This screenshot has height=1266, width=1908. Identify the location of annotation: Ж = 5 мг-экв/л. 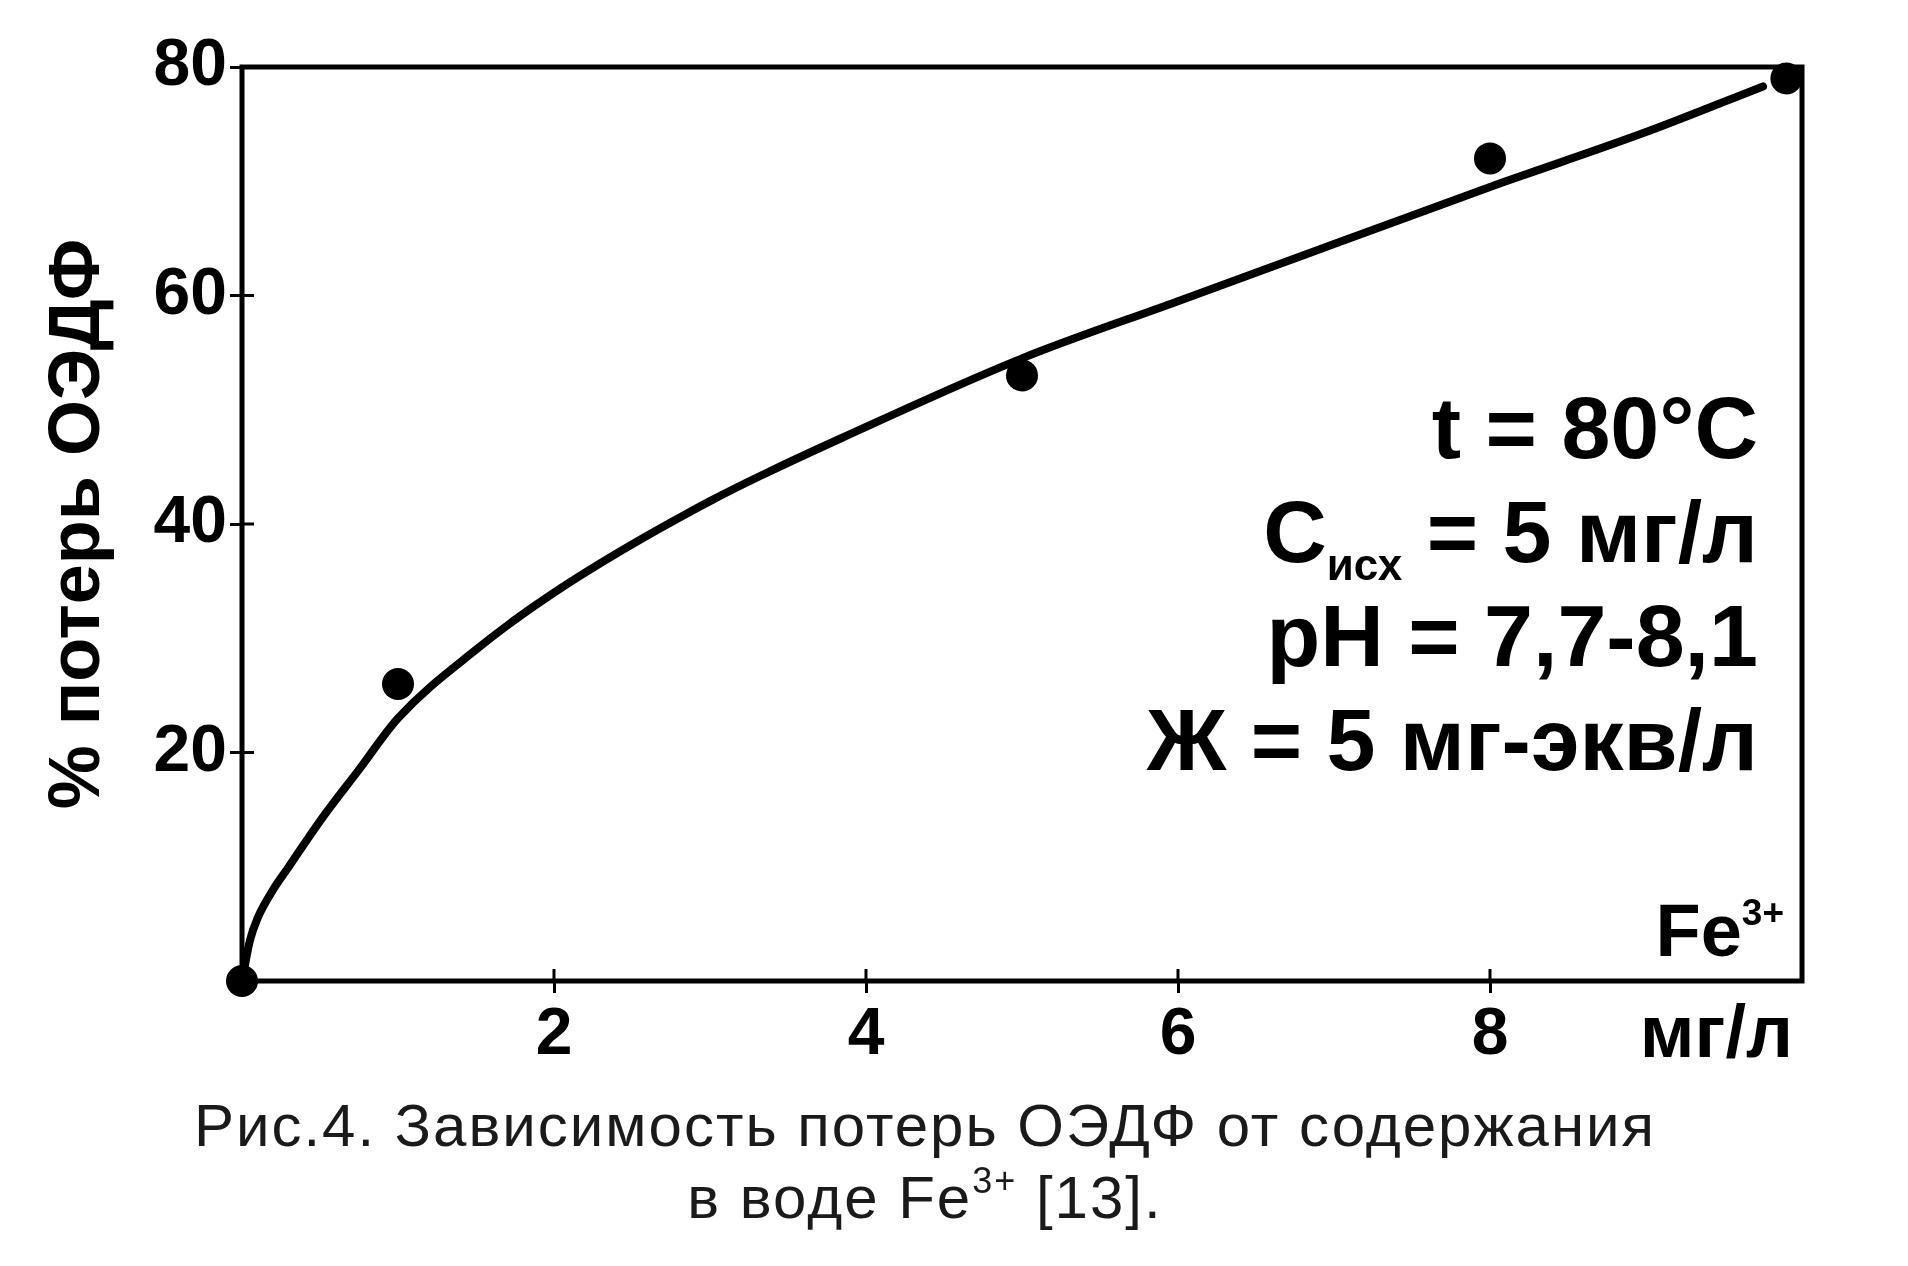
(1452, 739).